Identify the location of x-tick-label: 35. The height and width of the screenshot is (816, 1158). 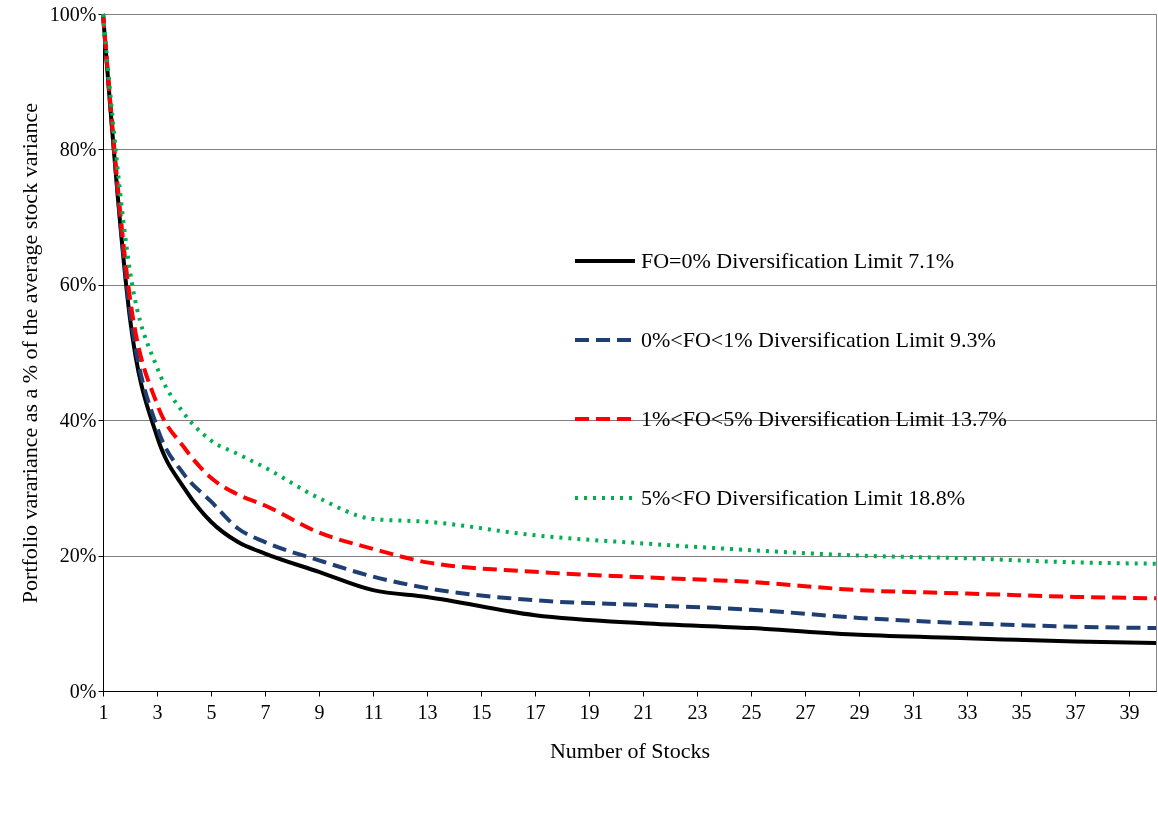
(1021, 711).